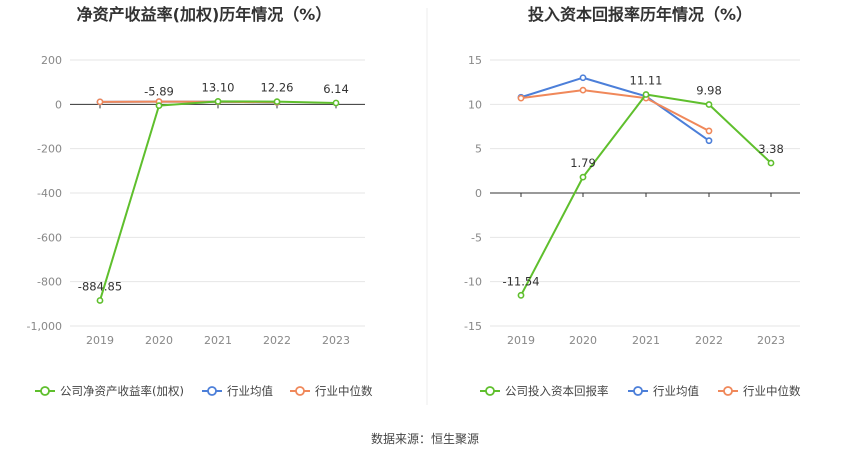 The width and height of the screenshot is (850, 463). What do you see at coordinates (49, 193) in the screenshot?
I see `y-tick-label: -400` at bounding box center [49, 193].